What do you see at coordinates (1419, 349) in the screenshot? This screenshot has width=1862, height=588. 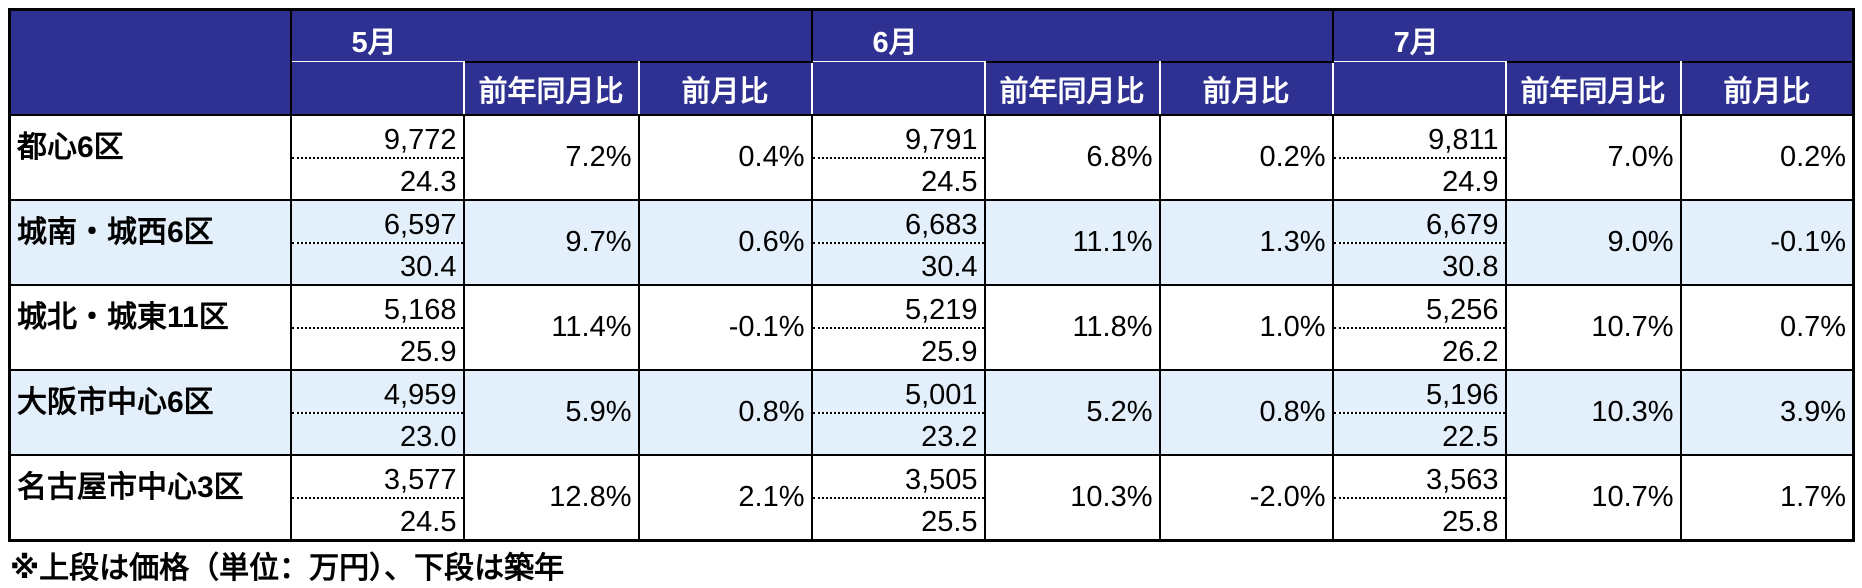 I see `age-cell: 26.2` at bounding box center [1419, 349].